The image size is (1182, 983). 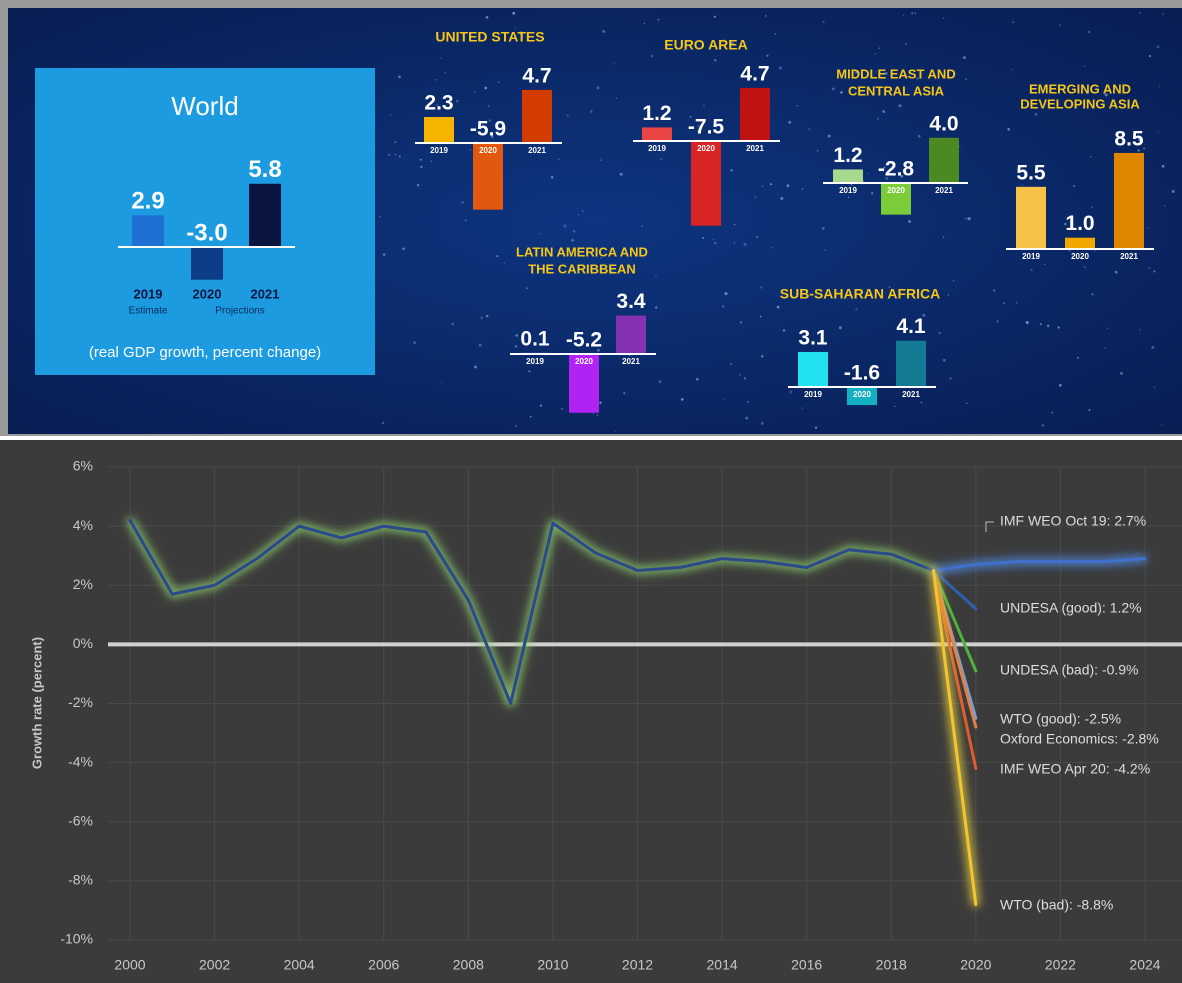 I want to click on y-tick-label: -4%, so click(x=80, y=761).